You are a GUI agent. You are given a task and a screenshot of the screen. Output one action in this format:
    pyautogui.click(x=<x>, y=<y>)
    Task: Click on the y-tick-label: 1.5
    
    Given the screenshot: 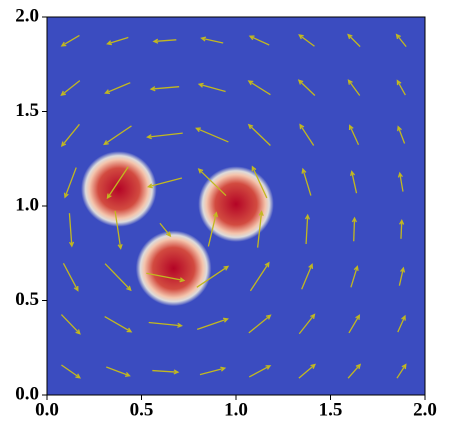 What is the action you would take?
    pyautogui.click(x=27, y=110)
    